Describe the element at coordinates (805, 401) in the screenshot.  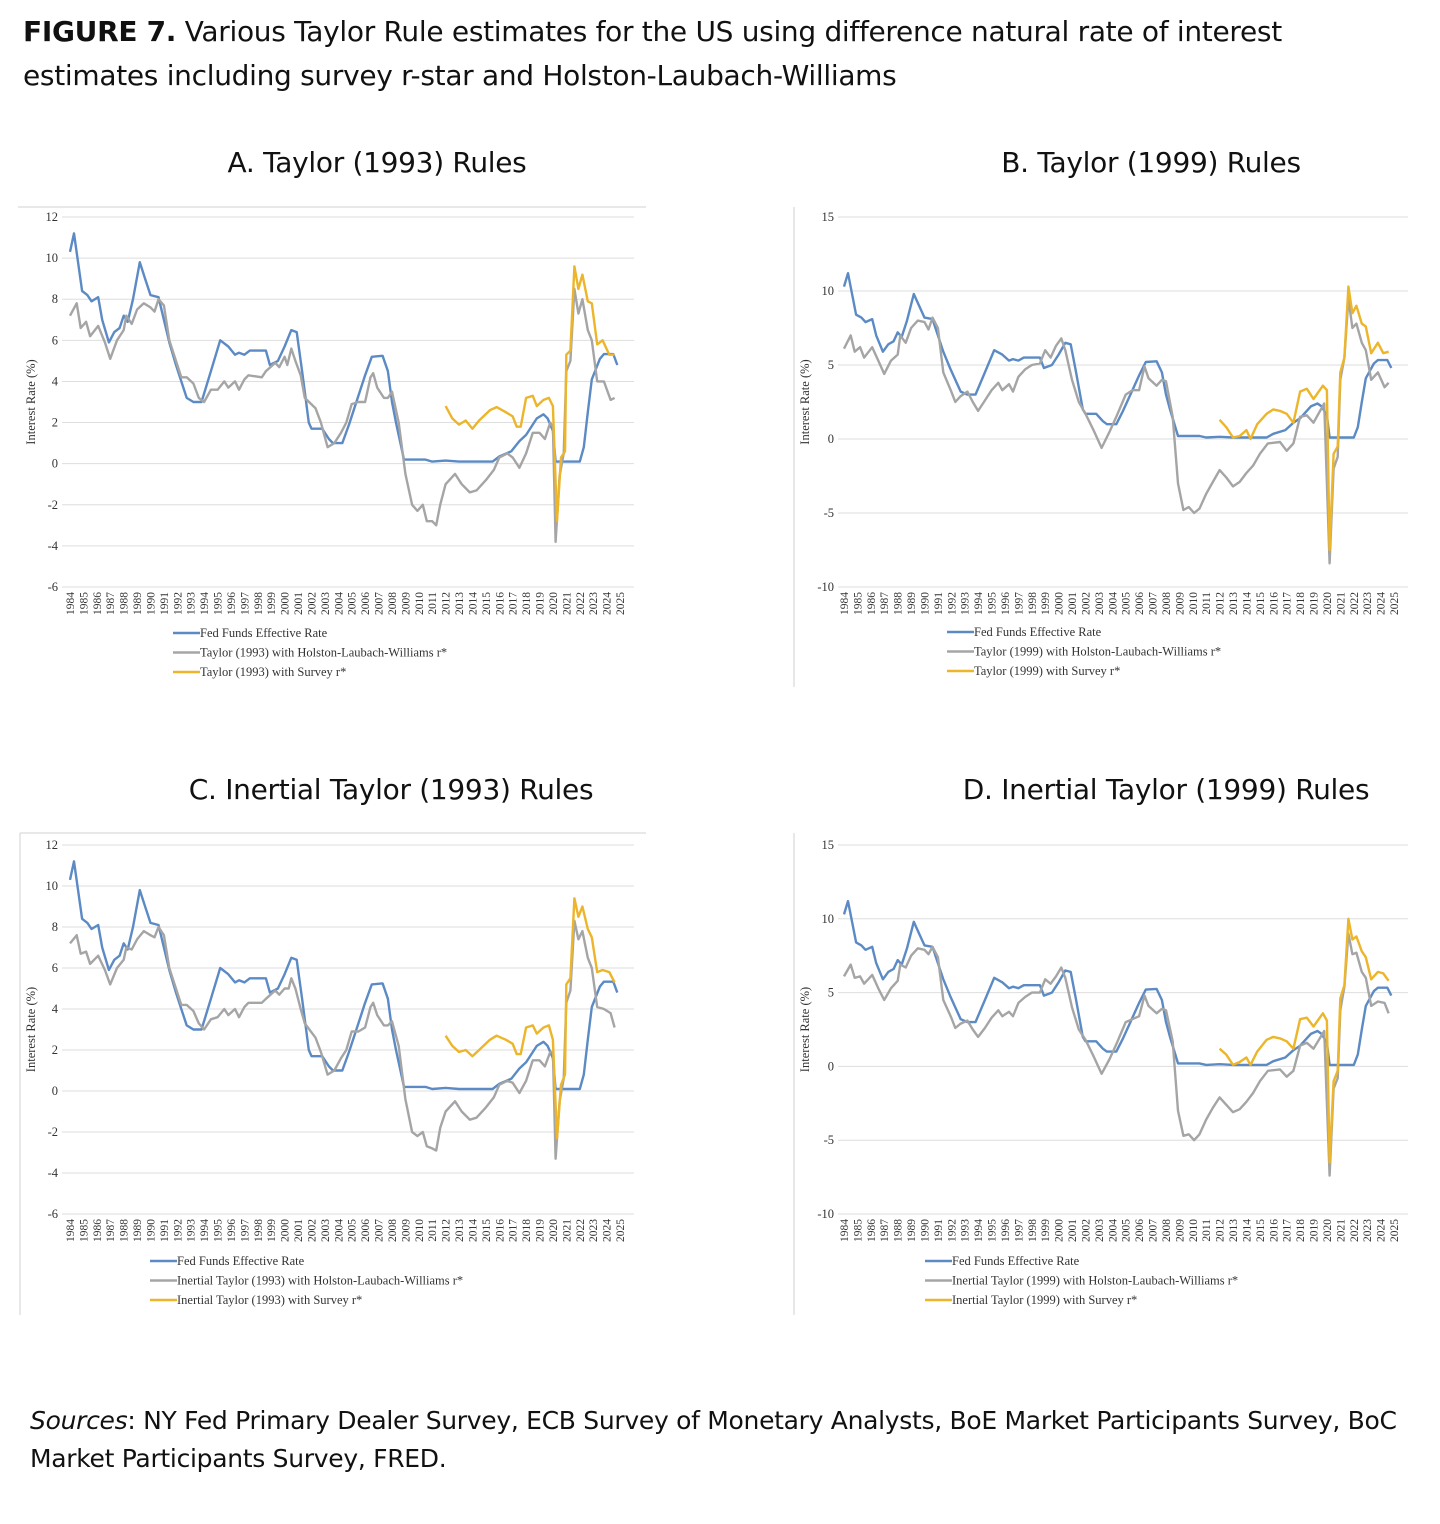
I see `y-axis-label: Interest Rate (%)` at that location.